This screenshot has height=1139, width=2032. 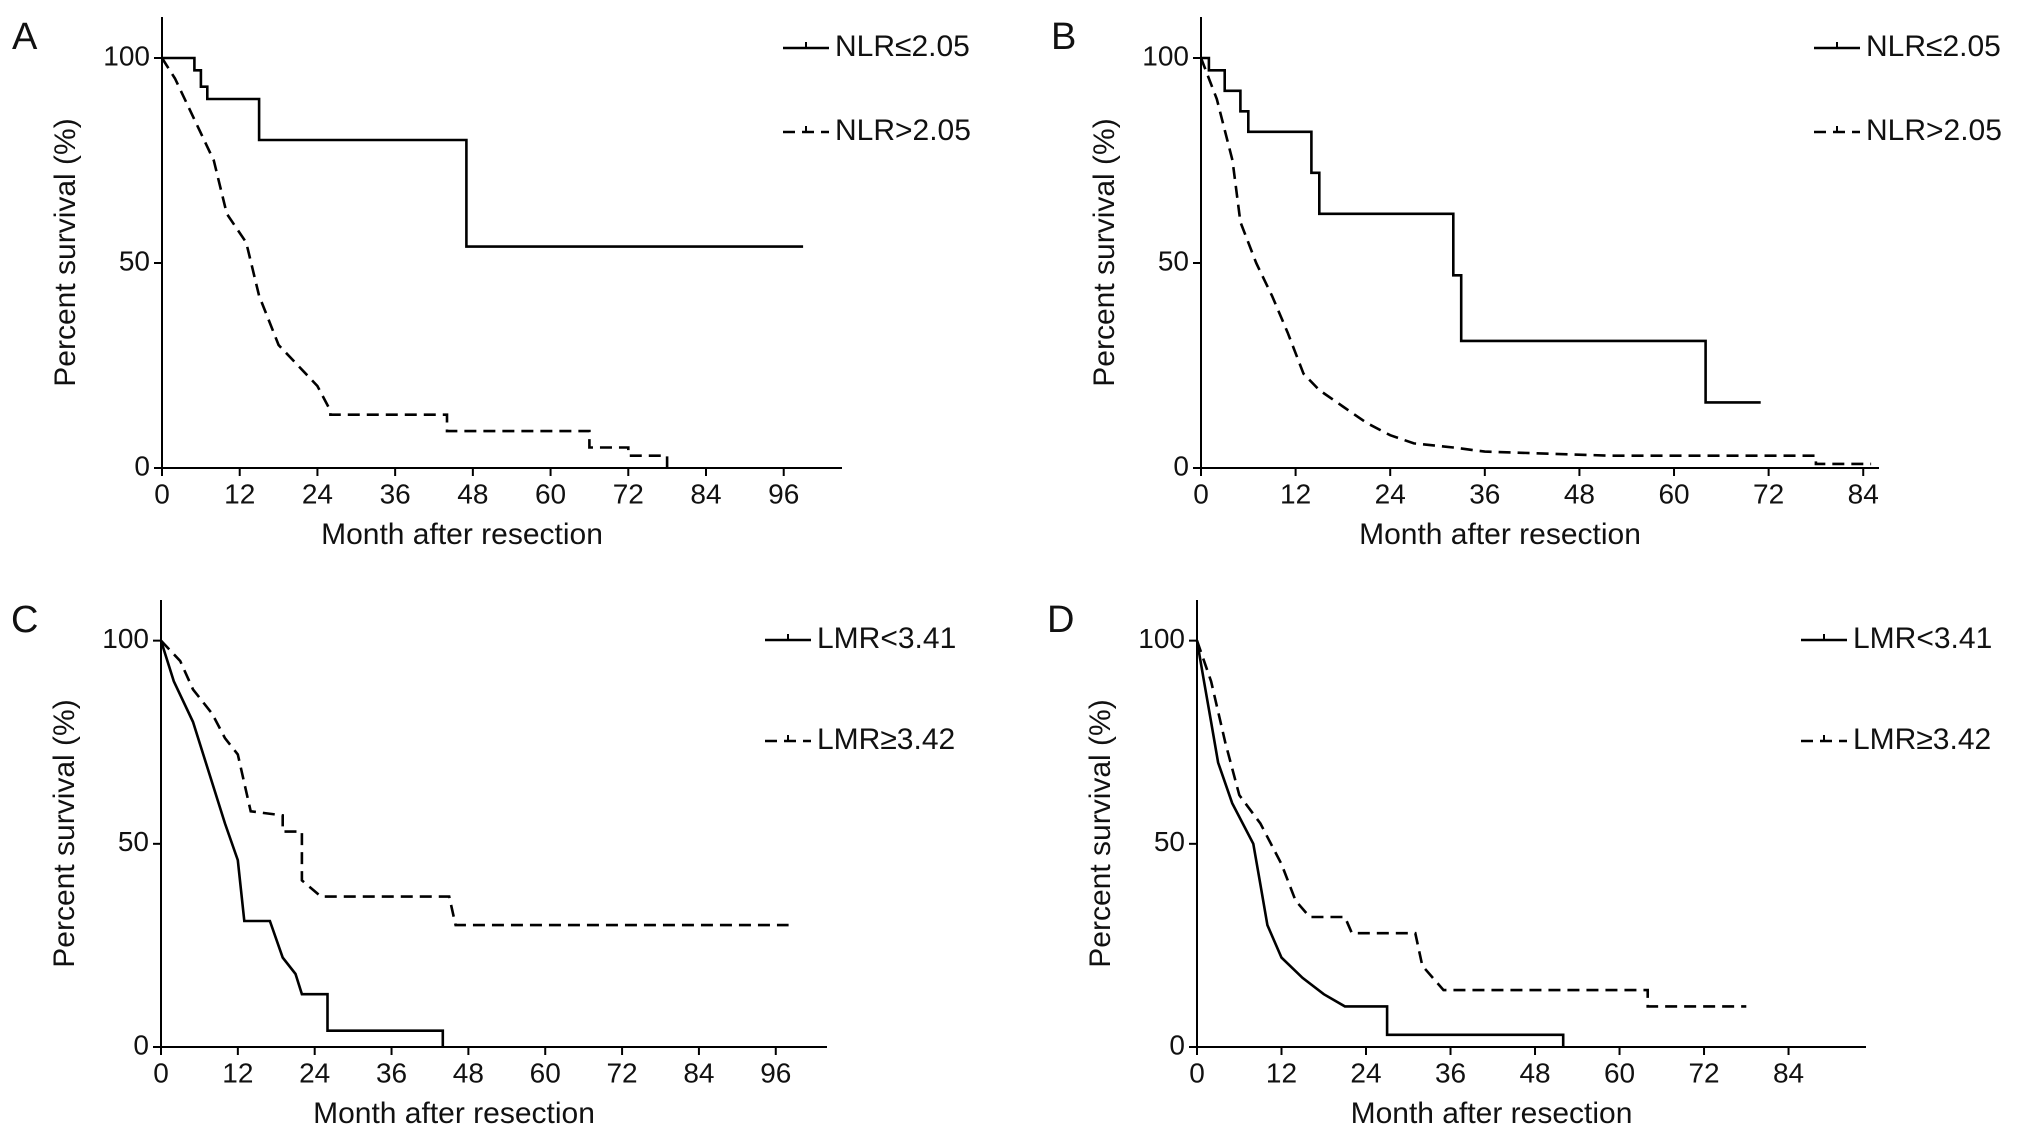 I want to click on panel-label: C, so click(x=24, y=620).